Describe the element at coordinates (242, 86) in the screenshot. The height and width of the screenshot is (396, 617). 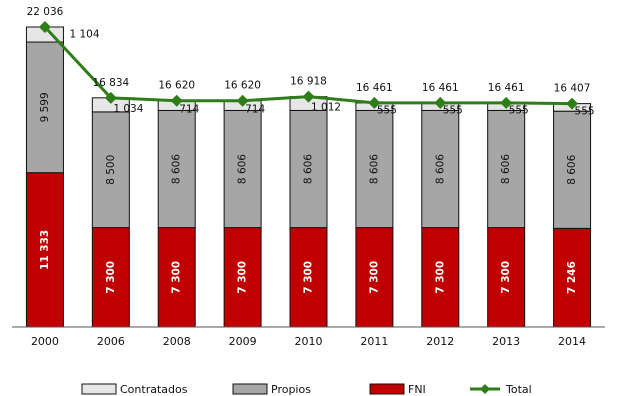
I see `label-total-2009: 16 620` at that location.